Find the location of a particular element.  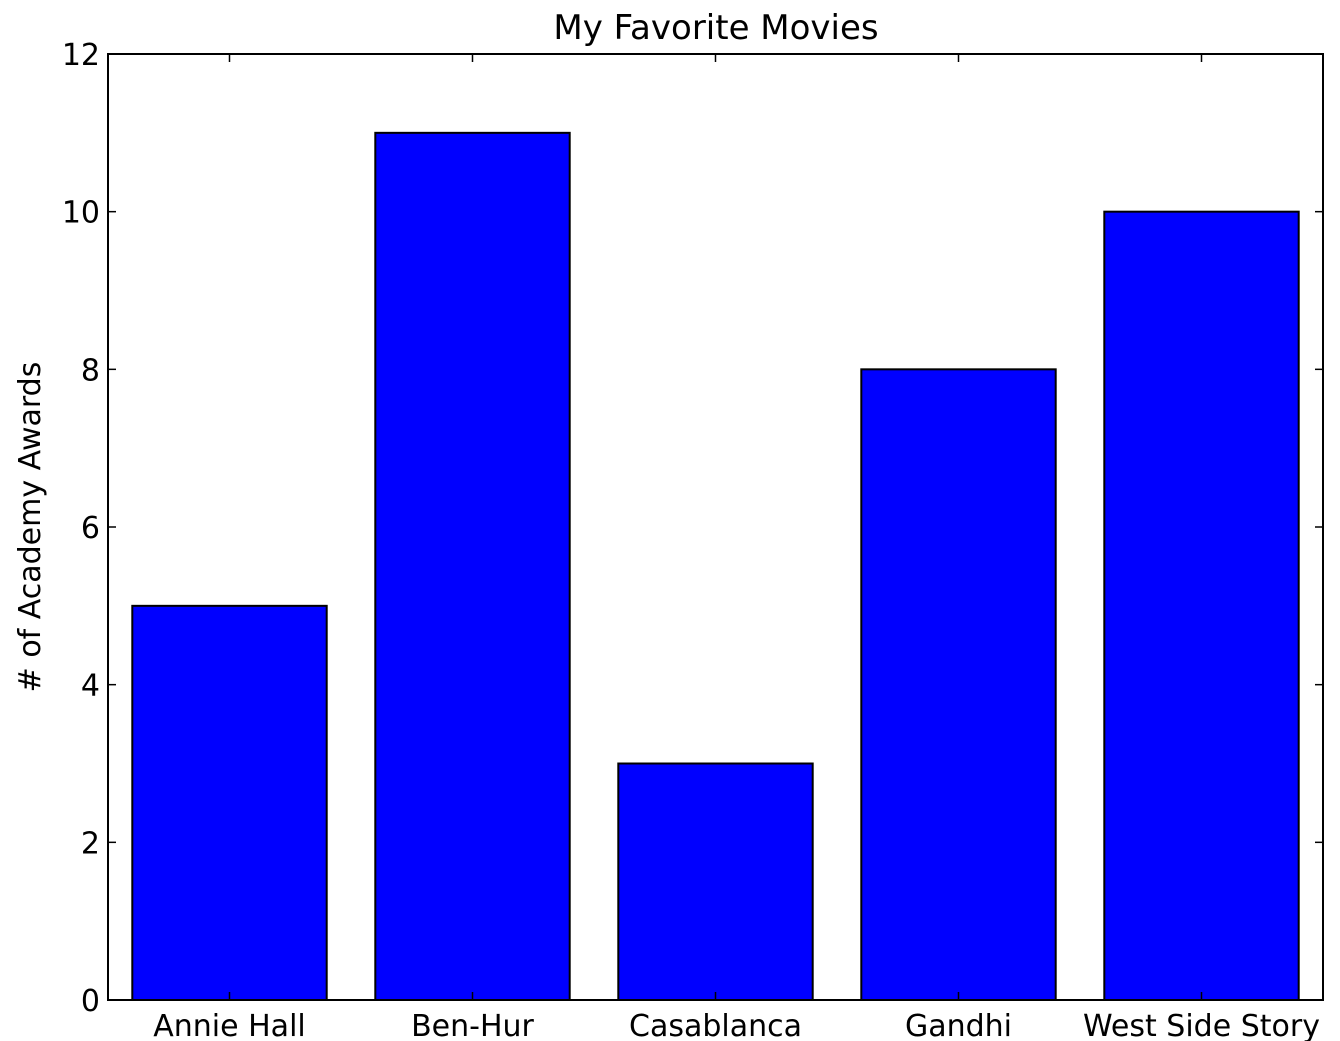

y-tick-label: 12 is located at coordinates (81, 55).